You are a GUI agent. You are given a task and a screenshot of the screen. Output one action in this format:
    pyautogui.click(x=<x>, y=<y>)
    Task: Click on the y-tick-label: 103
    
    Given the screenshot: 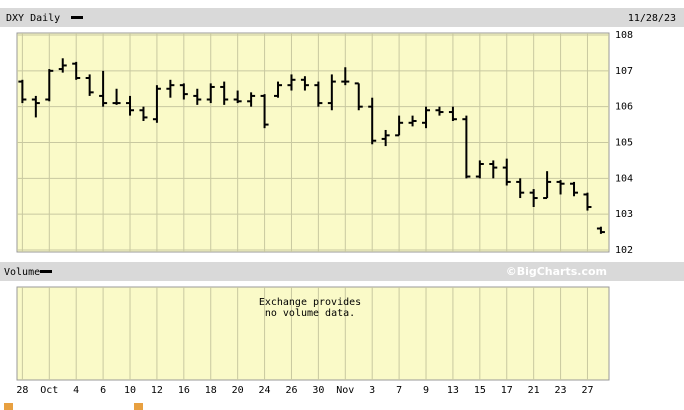 What is the action you would take?
    pyautogui.click(x=624, y=214)
    